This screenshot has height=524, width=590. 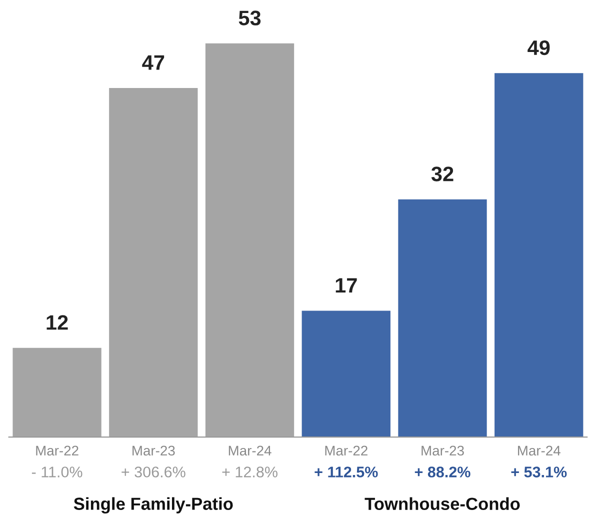 I want to click on text: + 53.1%, so click(x=539, y=472).